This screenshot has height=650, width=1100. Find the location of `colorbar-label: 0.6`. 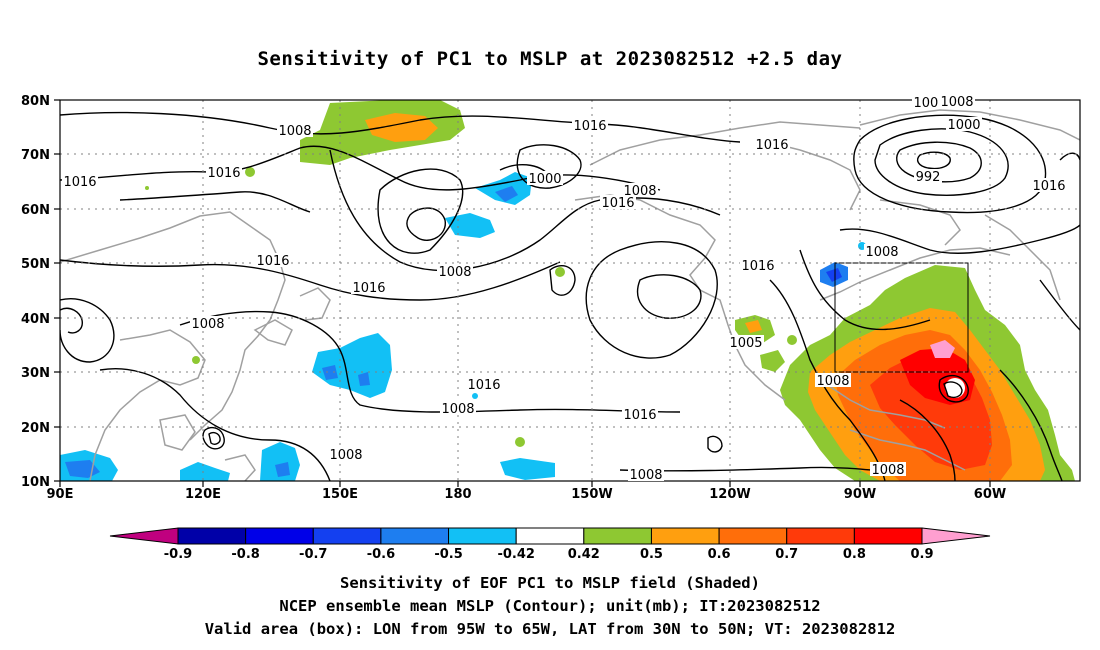

colorbar-label: 0.6 is located at coordinates (719, 554).